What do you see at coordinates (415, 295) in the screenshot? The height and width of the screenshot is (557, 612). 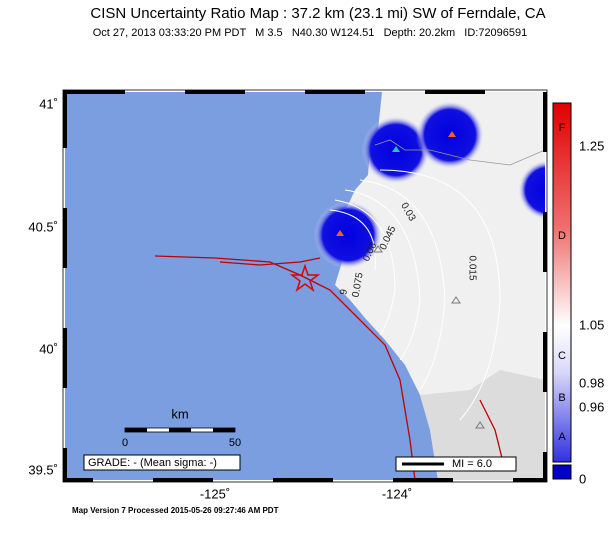 I see `contours` at bounding box center [415, 295].